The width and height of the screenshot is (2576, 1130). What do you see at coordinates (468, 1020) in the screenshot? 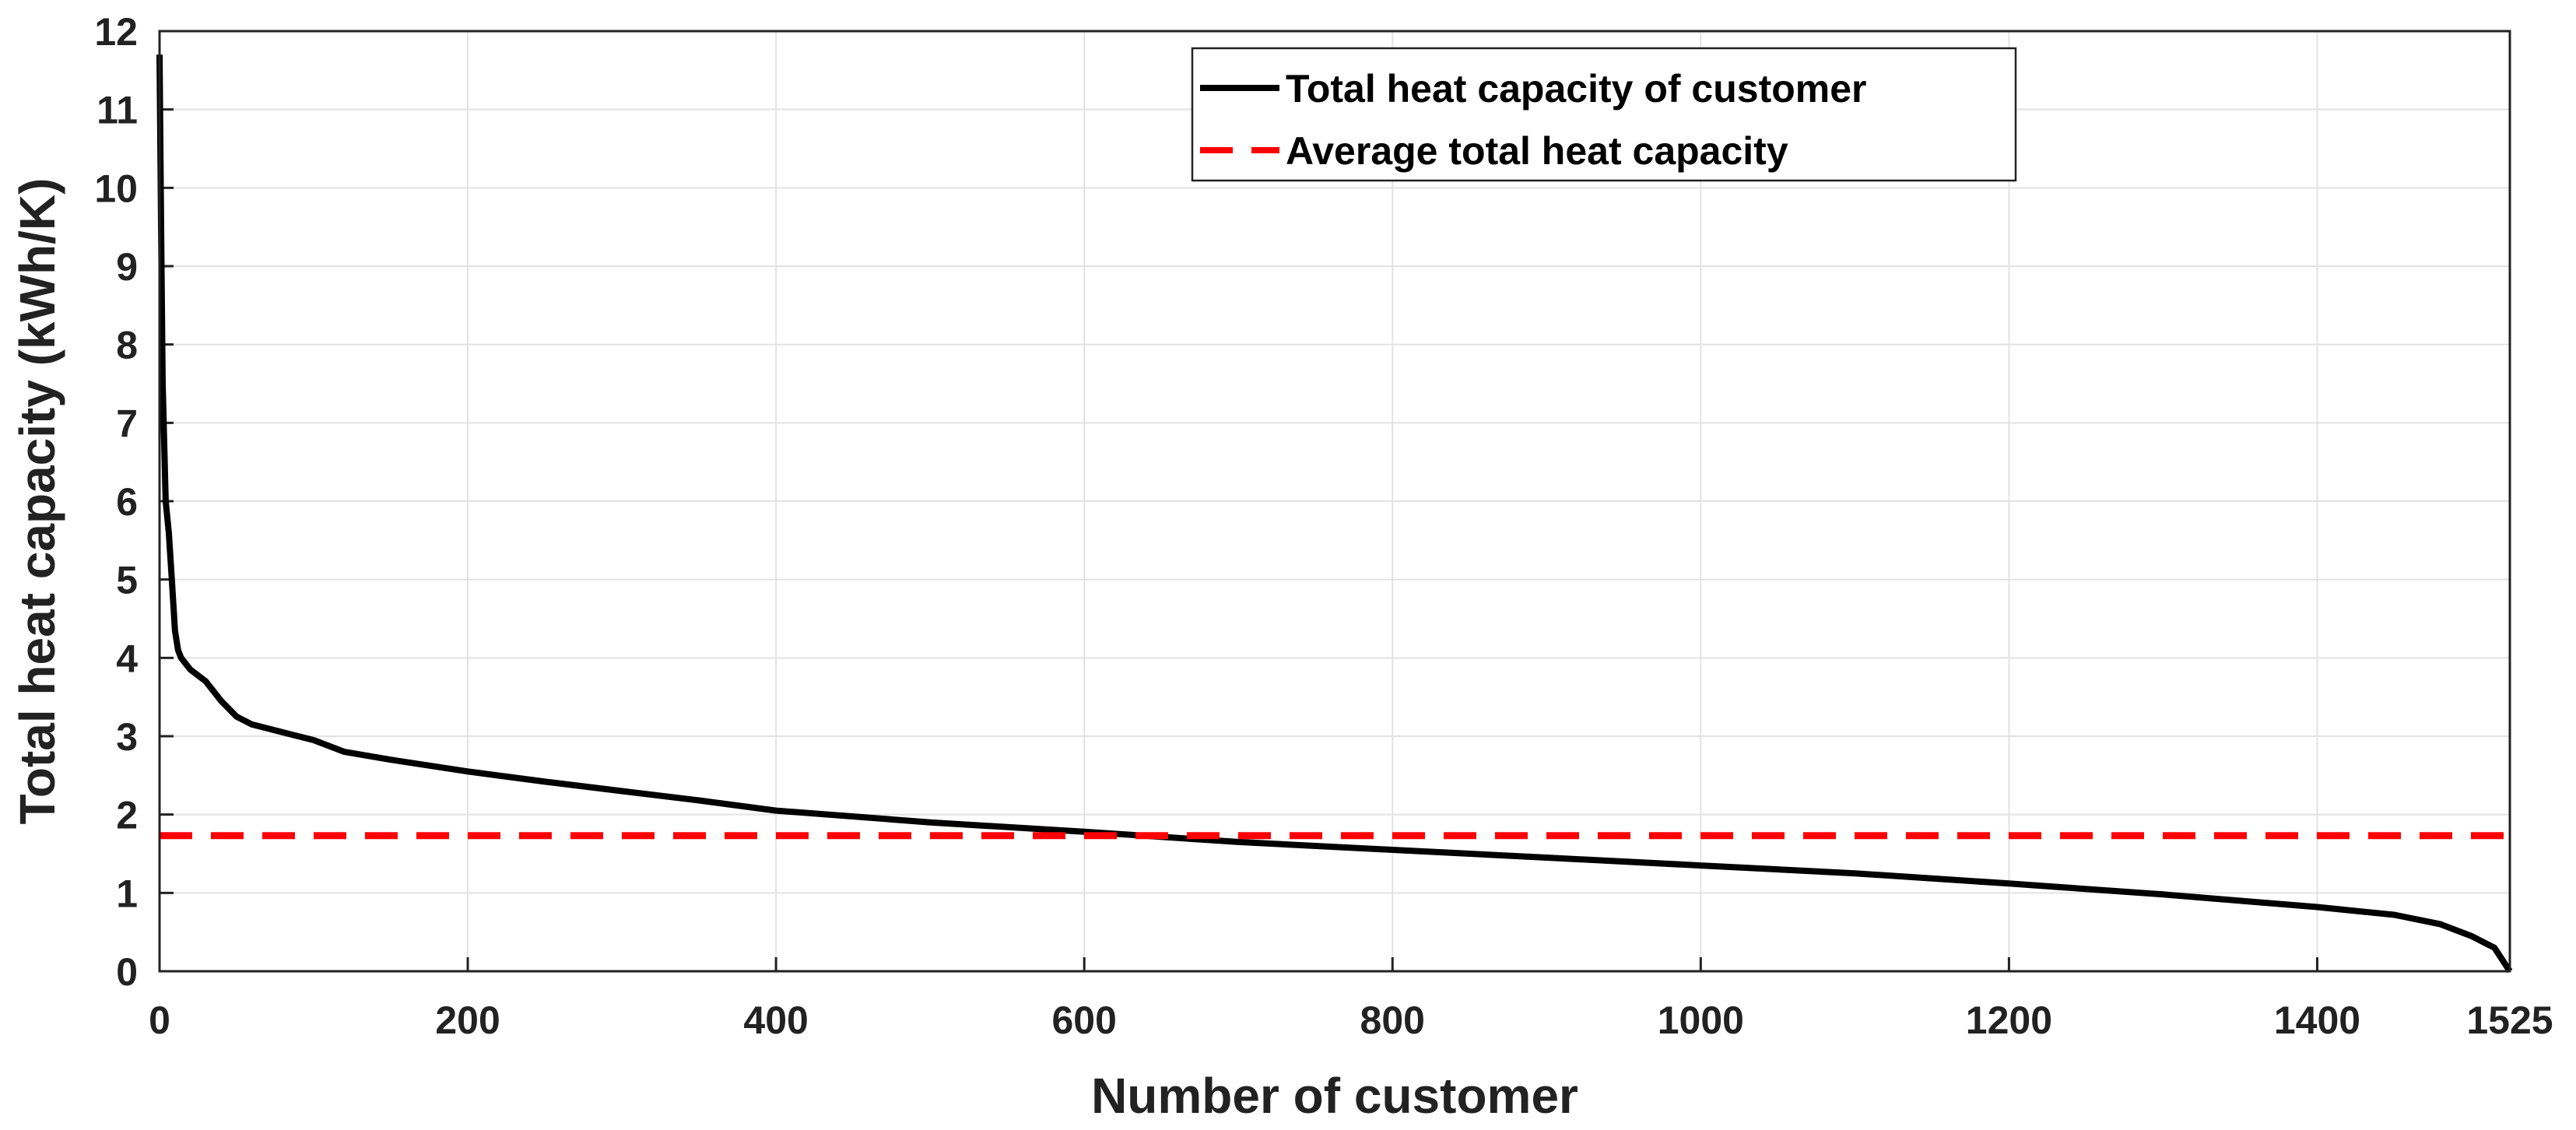
I see `x-tick-label: 200` at bounding box center [468, 1020].